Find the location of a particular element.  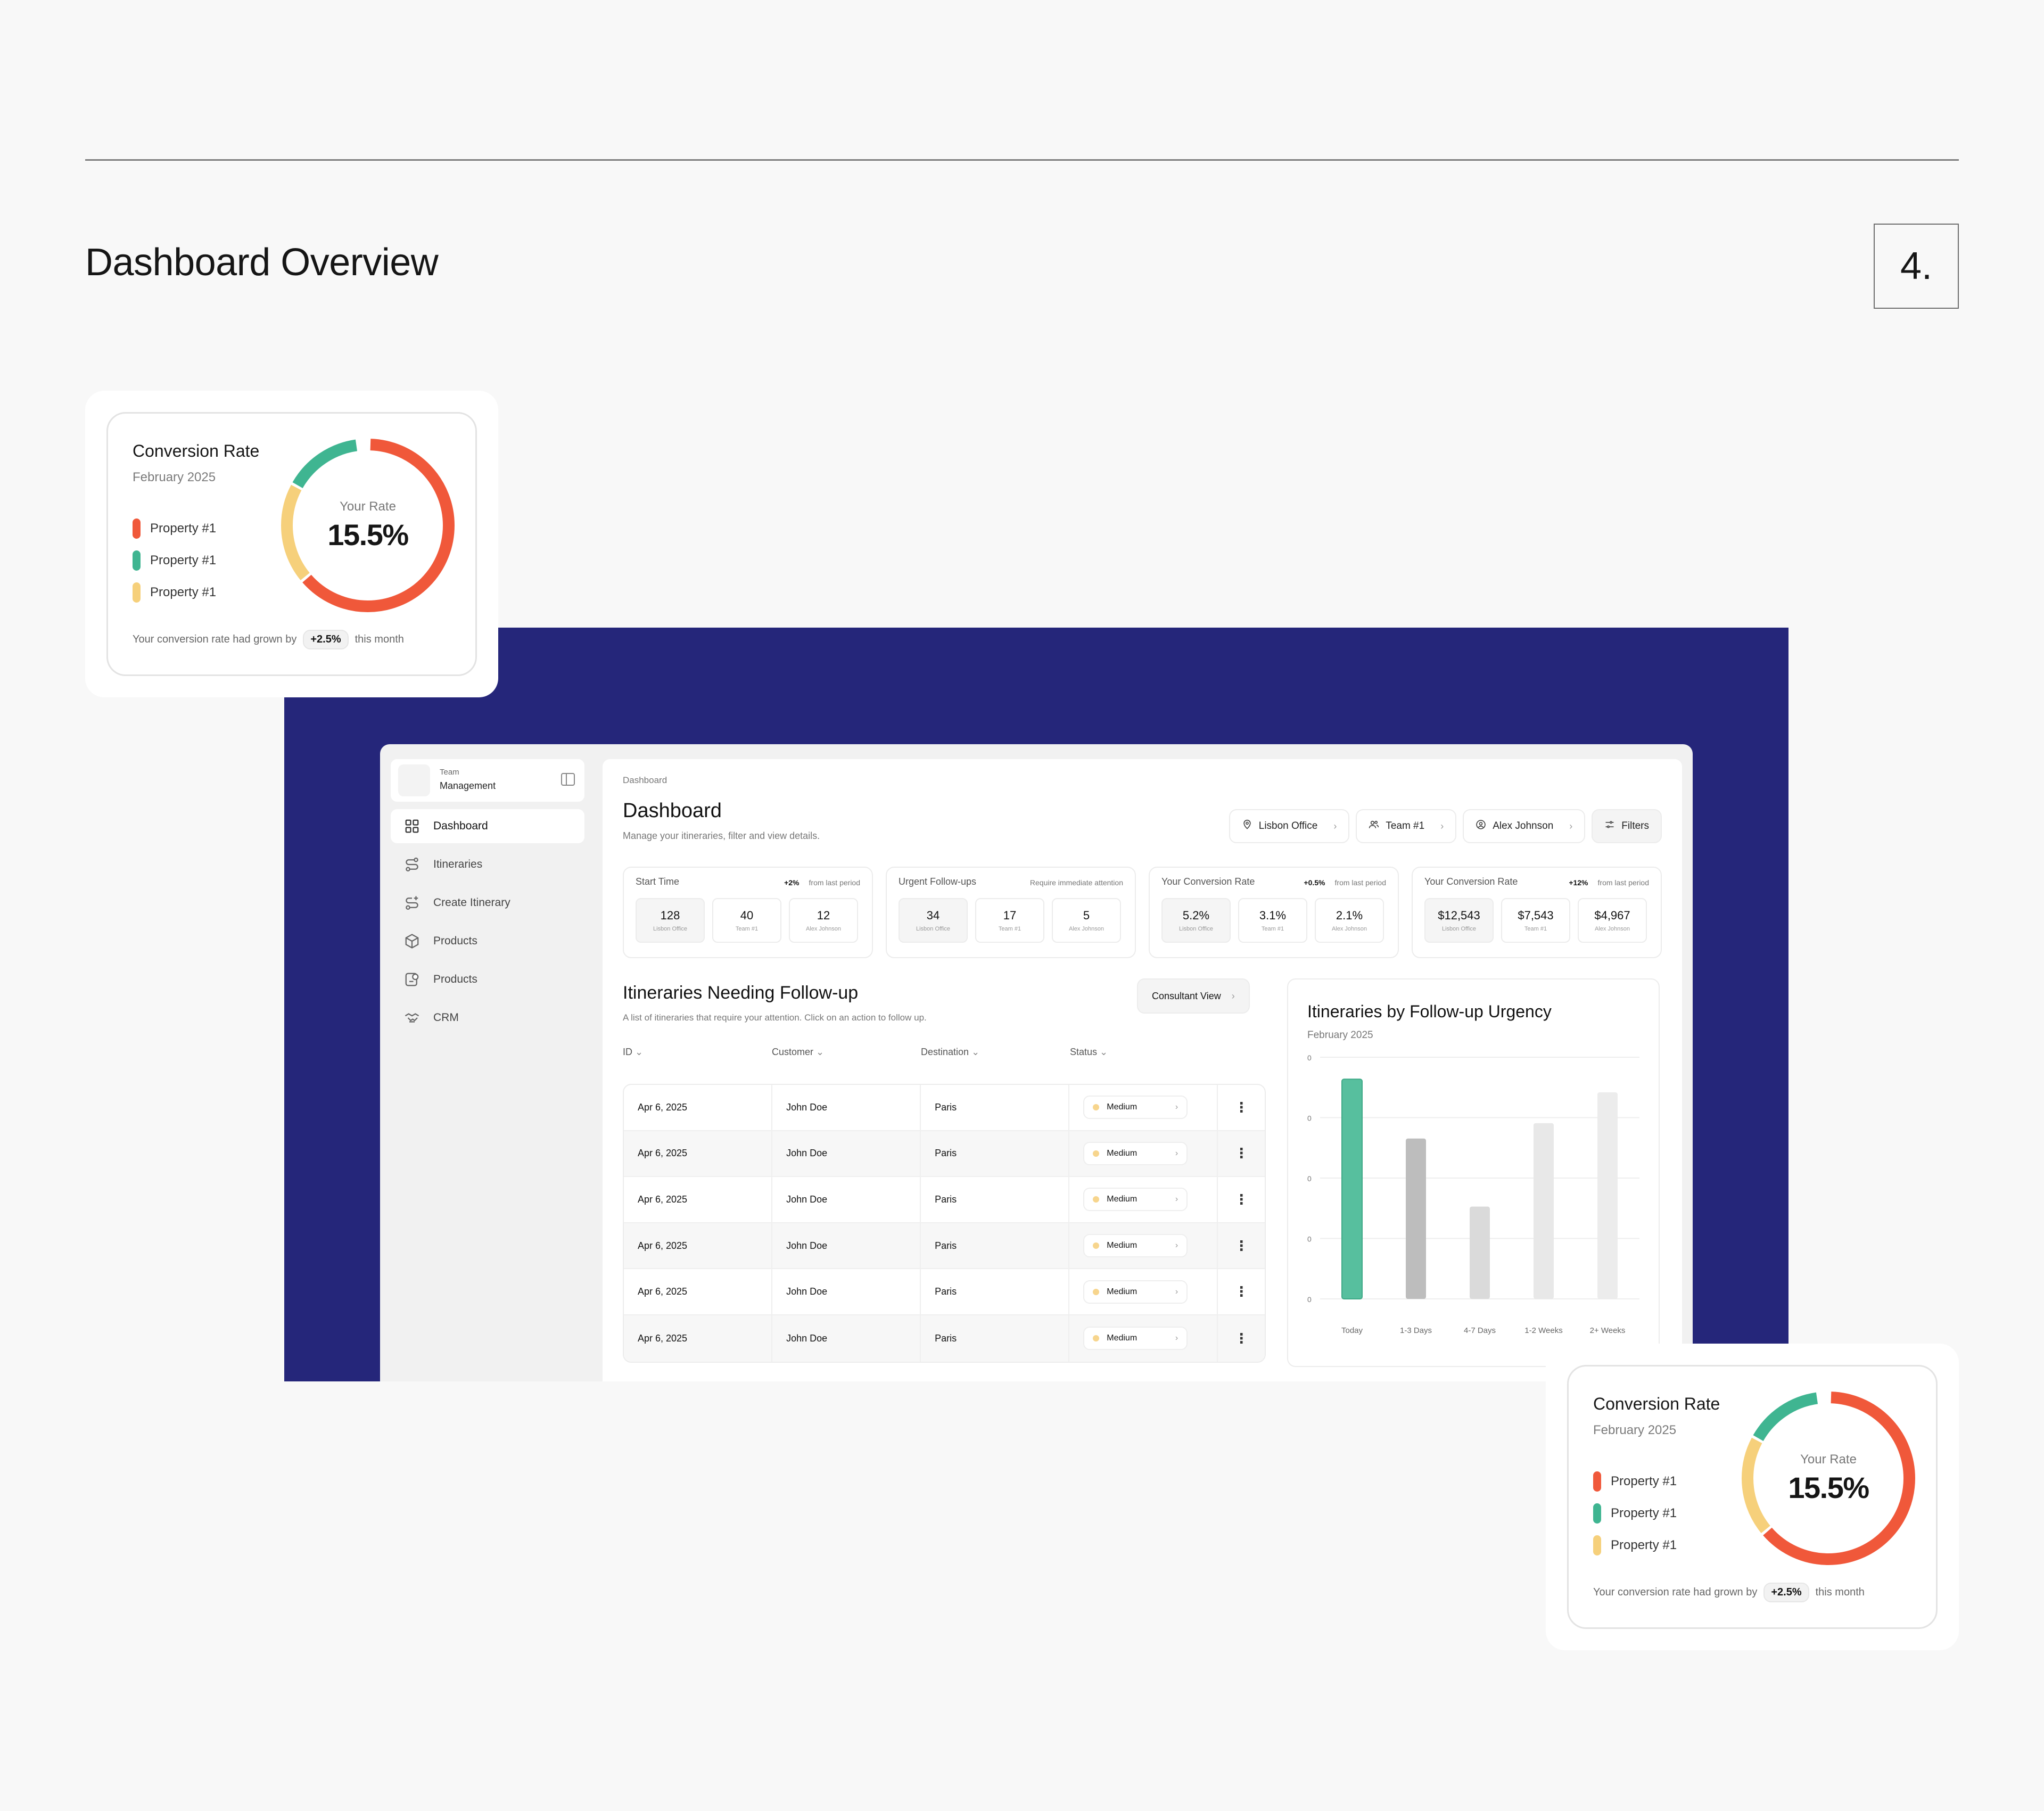

sidebar-item-dashboard: Dashboard is located at coordinates (488, 826).